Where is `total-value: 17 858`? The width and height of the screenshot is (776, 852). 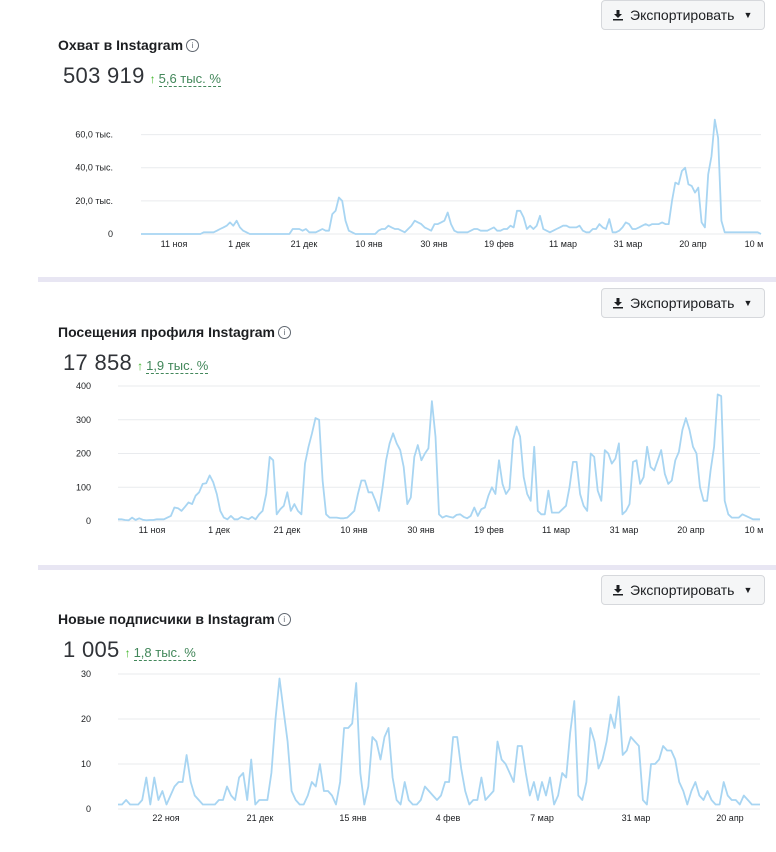 total-value: 17 858 is located at coordinates (98, 362).